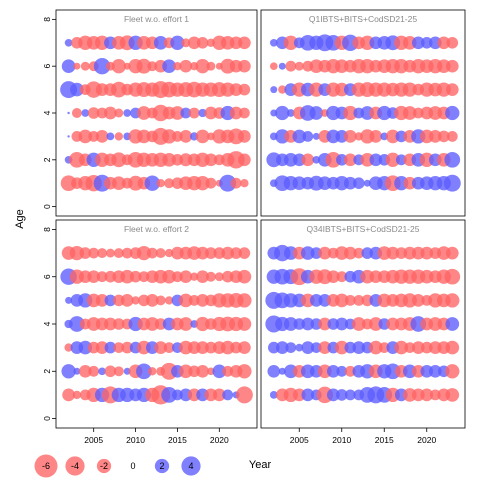 The height and width of the screenshot is (480, 480). Describe the element at coordinates (211, 66) in the screenshot. I see `bubble-fleet-w-o-effort-1-age6-2019` at that location.